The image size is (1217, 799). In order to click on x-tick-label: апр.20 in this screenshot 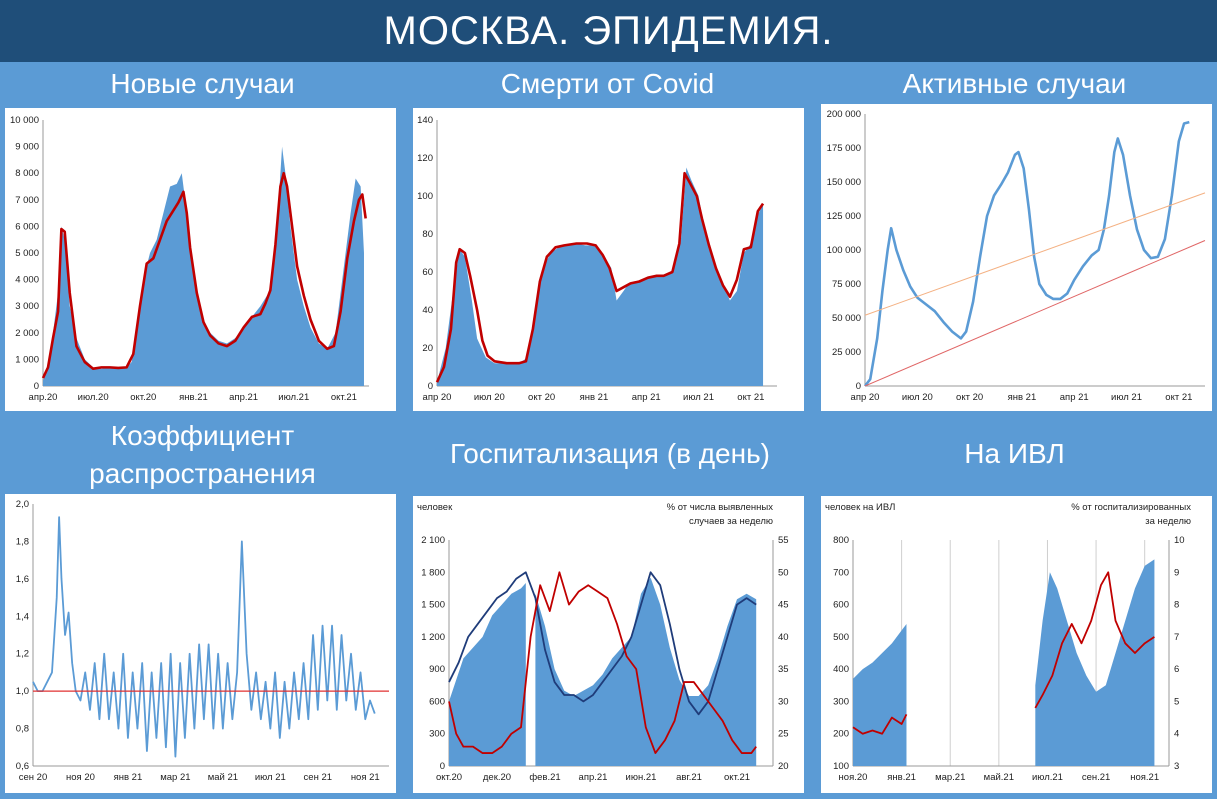, I will do `click(43, 397)`.